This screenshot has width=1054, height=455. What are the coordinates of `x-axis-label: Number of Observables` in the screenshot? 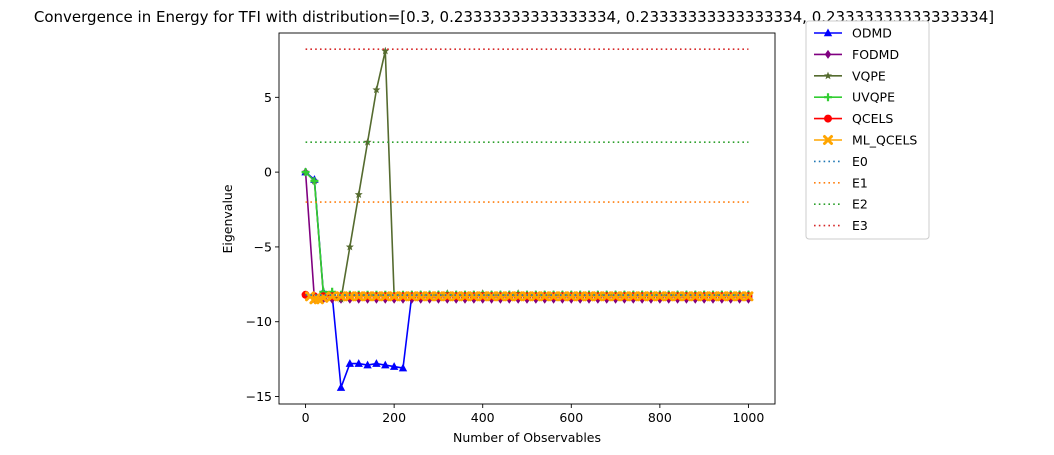 It's located at (527, 437).